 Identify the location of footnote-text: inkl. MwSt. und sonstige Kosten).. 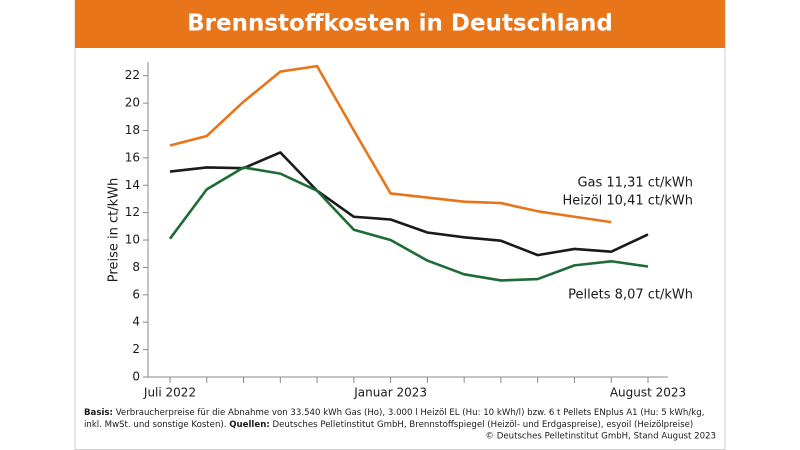
(155, 425).